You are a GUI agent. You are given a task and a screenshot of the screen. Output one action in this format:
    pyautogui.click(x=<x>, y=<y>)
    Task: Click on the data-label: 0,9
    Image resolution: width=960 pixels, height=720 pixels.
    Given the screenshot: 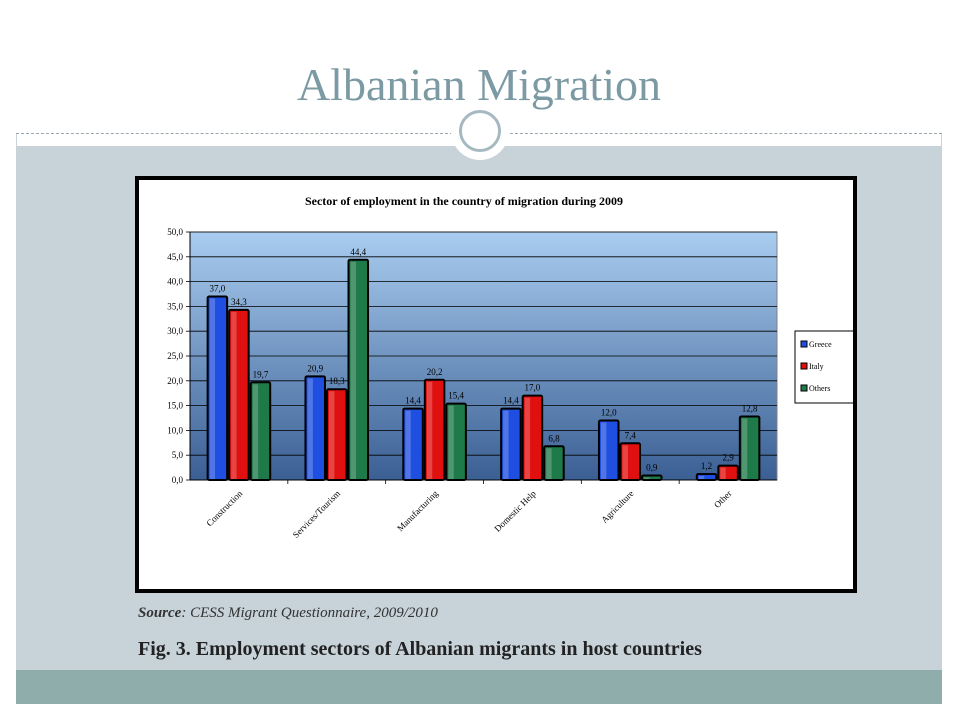 What is the action you would take?
    pyautogui.click(x=652, y=468)
    